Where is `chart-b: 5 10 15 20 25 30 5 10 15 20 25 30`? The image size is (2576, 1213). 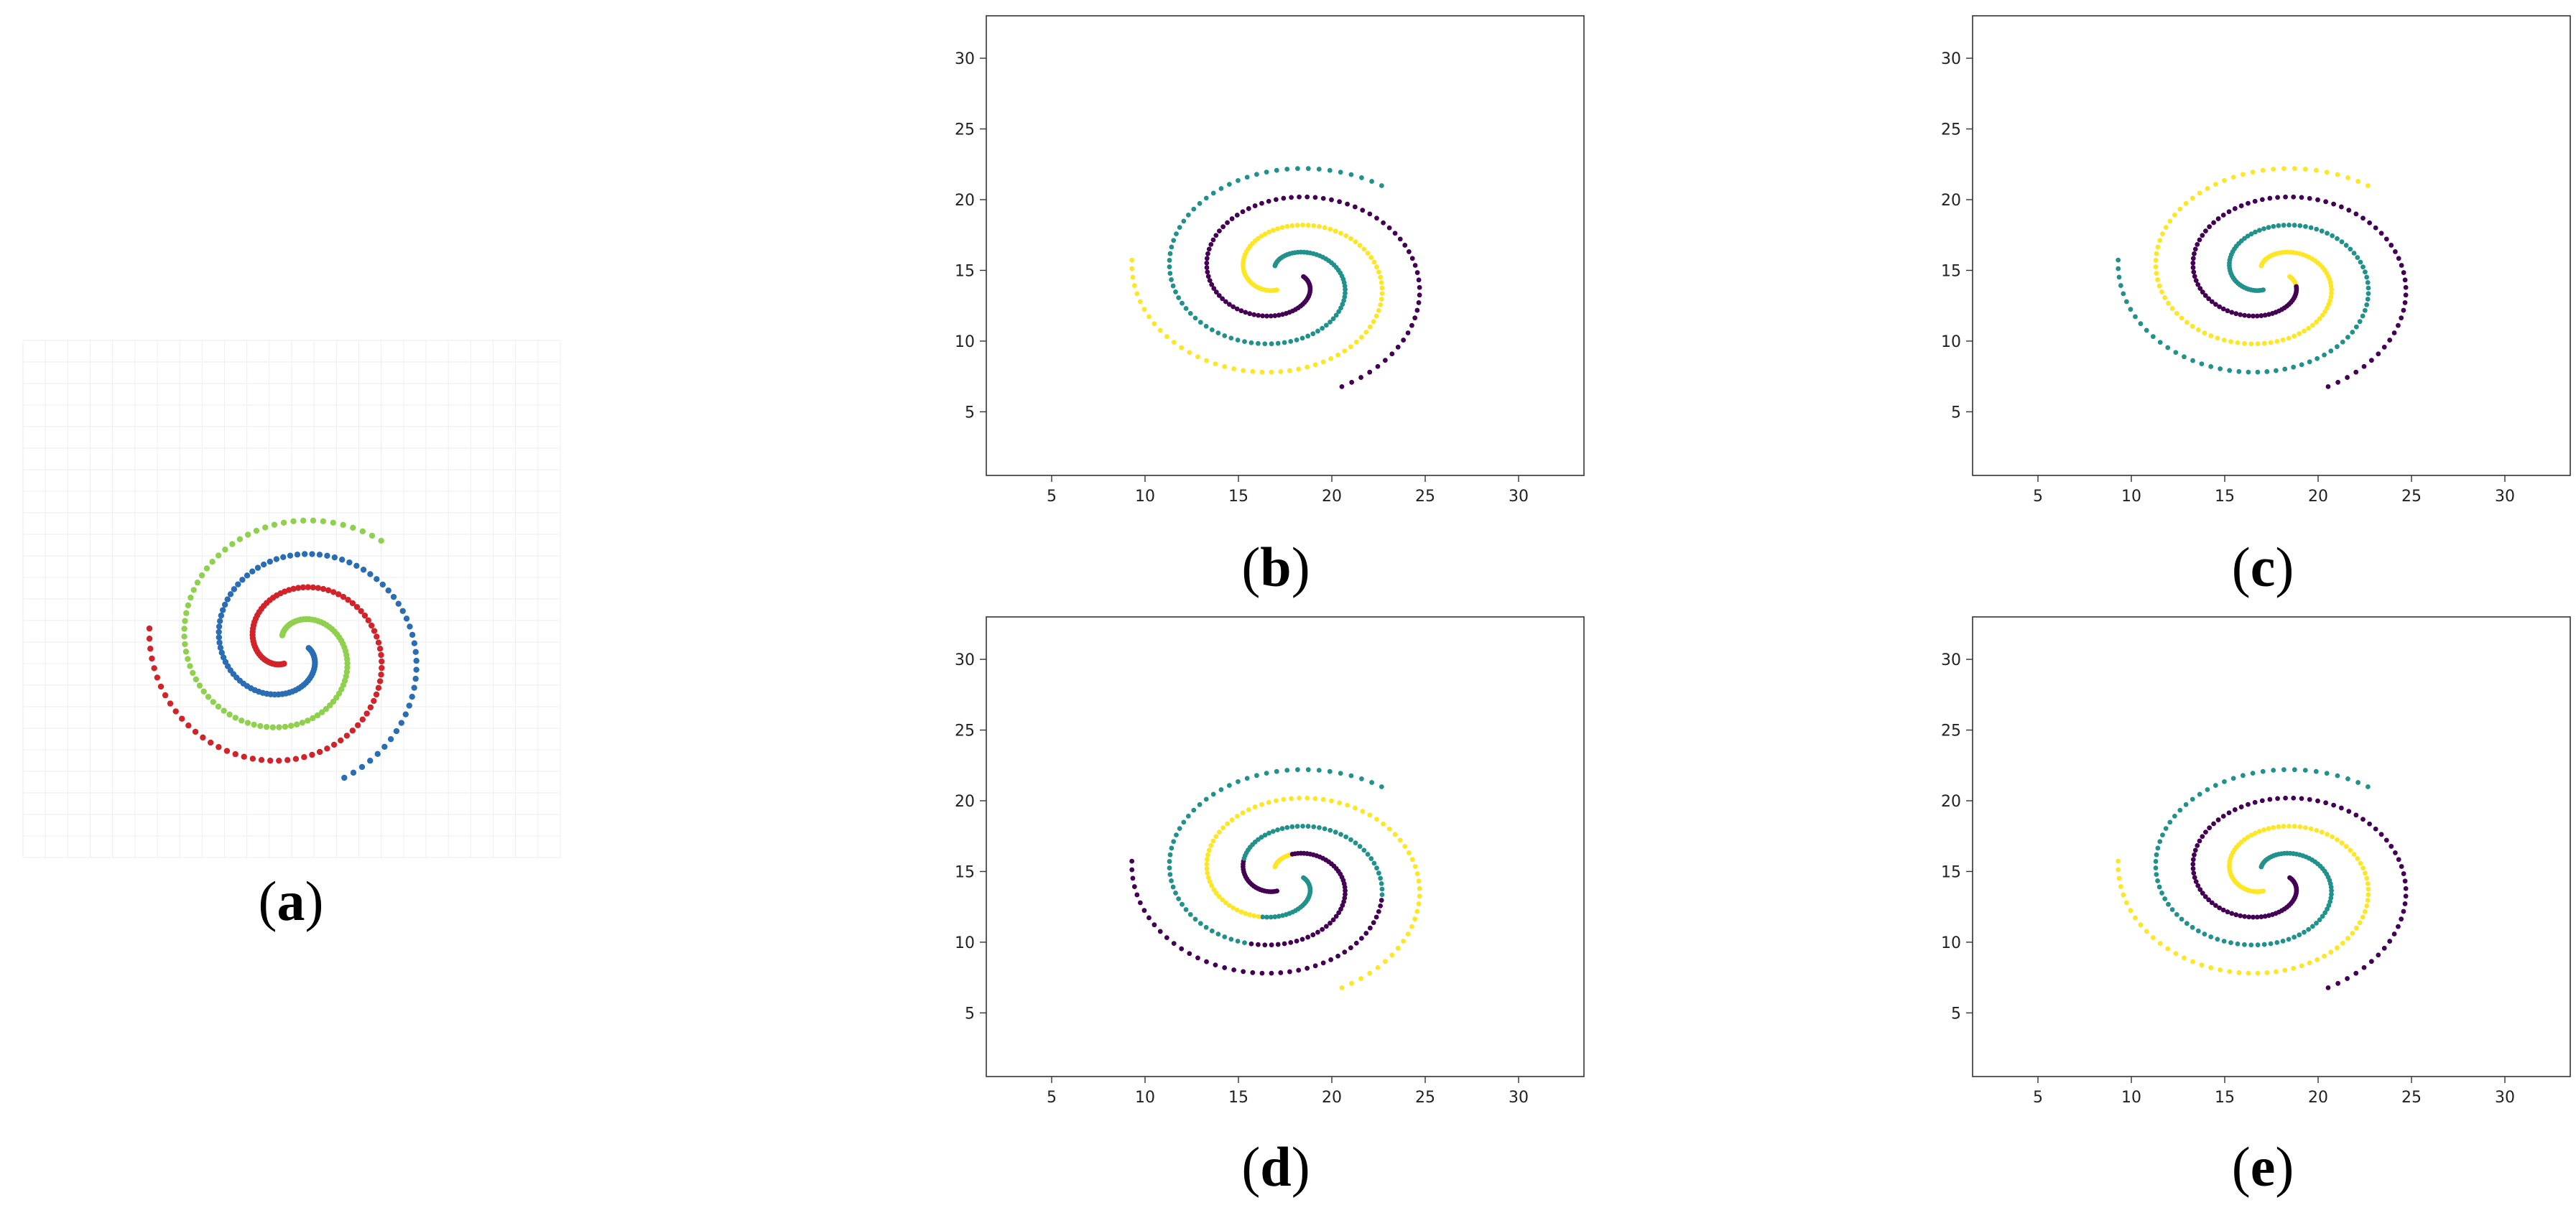 chart-b: 5 10 15 20 25 30 5 10 15 20 25 30 is located at coordinates (1270, 260).